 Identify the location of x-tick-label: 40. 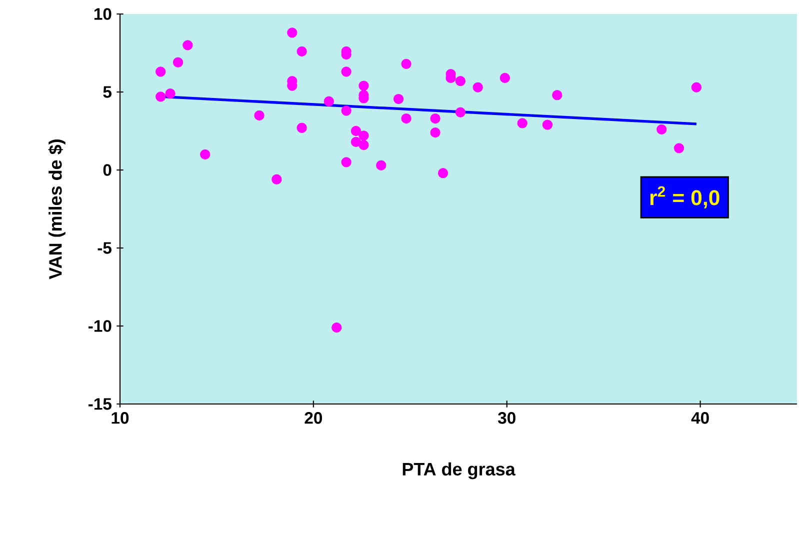
(700, 418).